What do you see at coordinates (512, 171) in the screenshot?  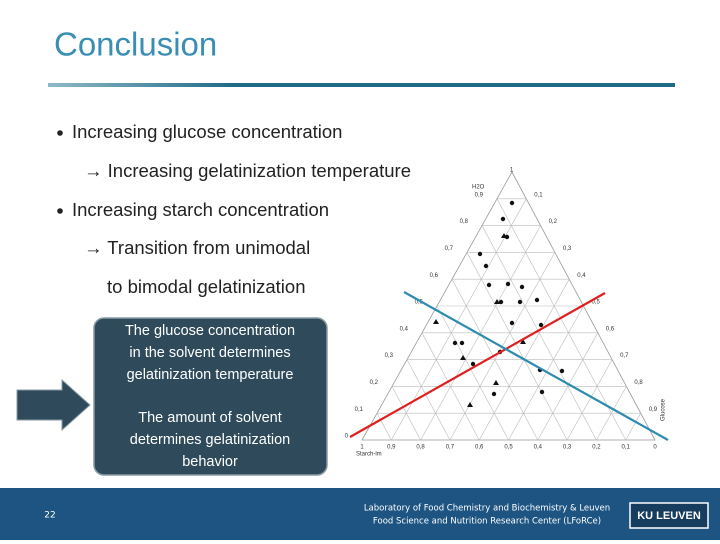 I see `axis-label: 1` at bounding box center [512, 171].